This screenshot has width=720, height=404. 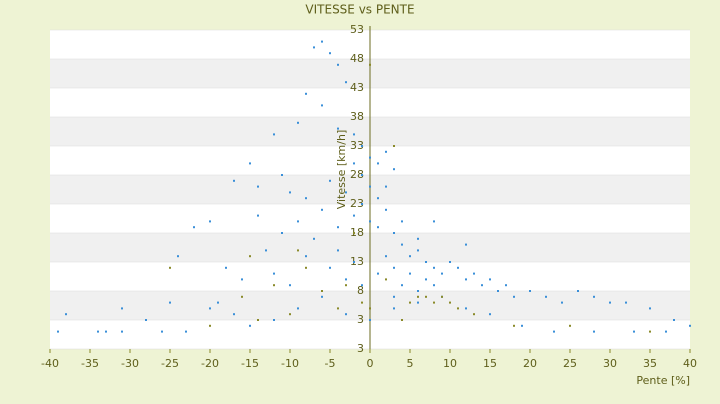 I want to click on x-tick-label: 20, so click(x=530, y=363).